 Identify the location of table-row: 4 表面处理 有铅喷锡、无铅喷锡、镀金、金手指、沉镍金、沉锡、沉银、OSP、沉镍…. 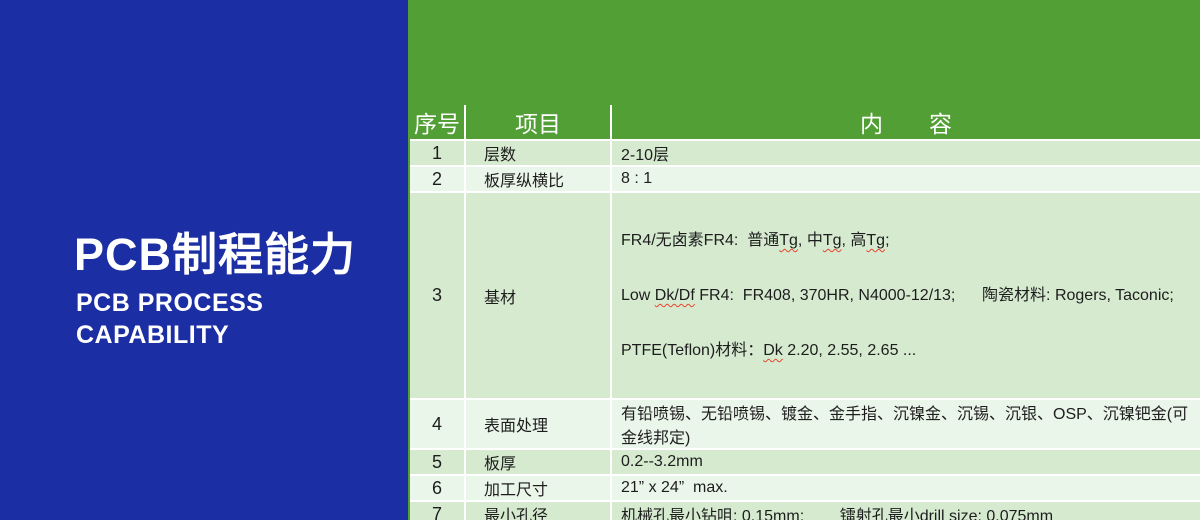
(805, 424).